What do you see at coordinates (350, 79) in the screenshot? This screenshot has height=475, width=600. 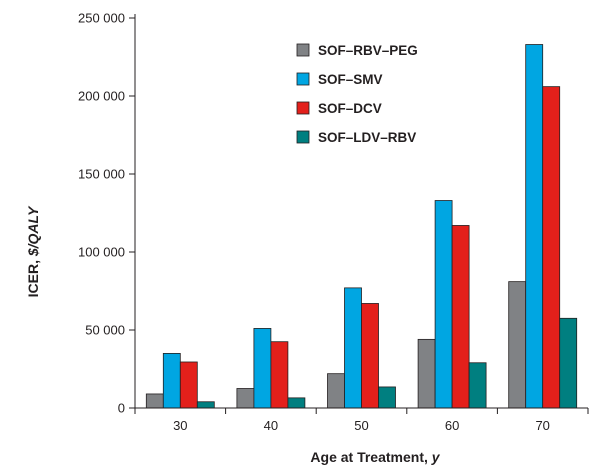 I see `legend-label-2: SOF–SMV` at bounding box center [350, 79].